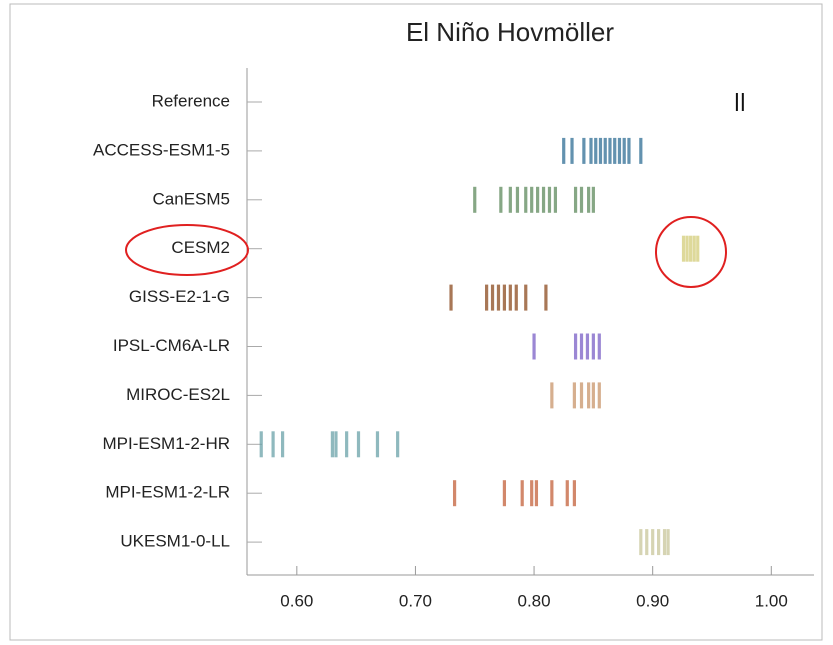 The image size is (833, 645). What do you see at coordinates (534, 600) in the screenshot?
I see `x-tick-label: 0.80` at bounding box center [534, 600].